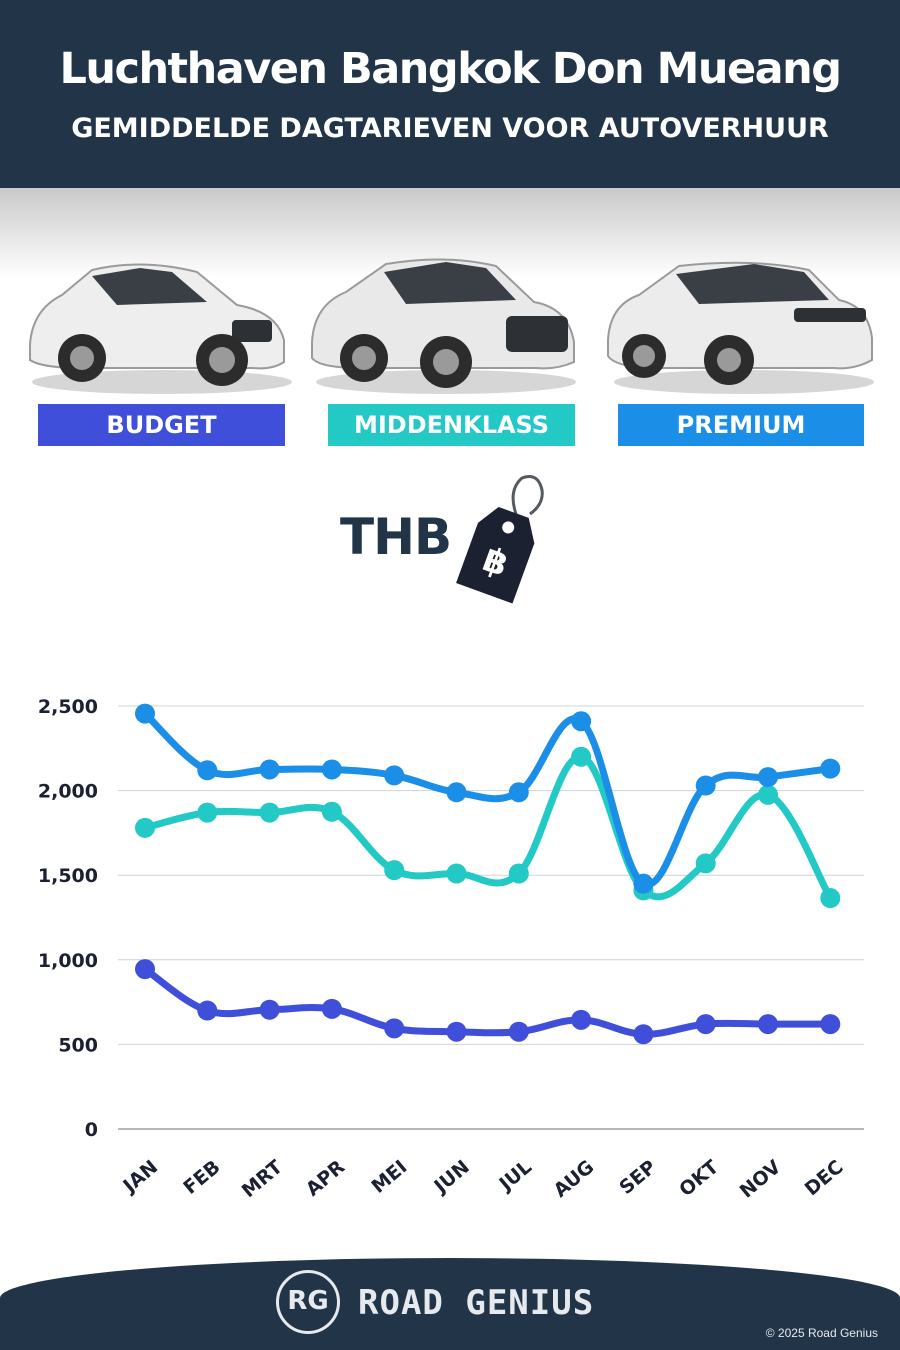  I want to click on y-tick-label: 500, so click(78, 1045).